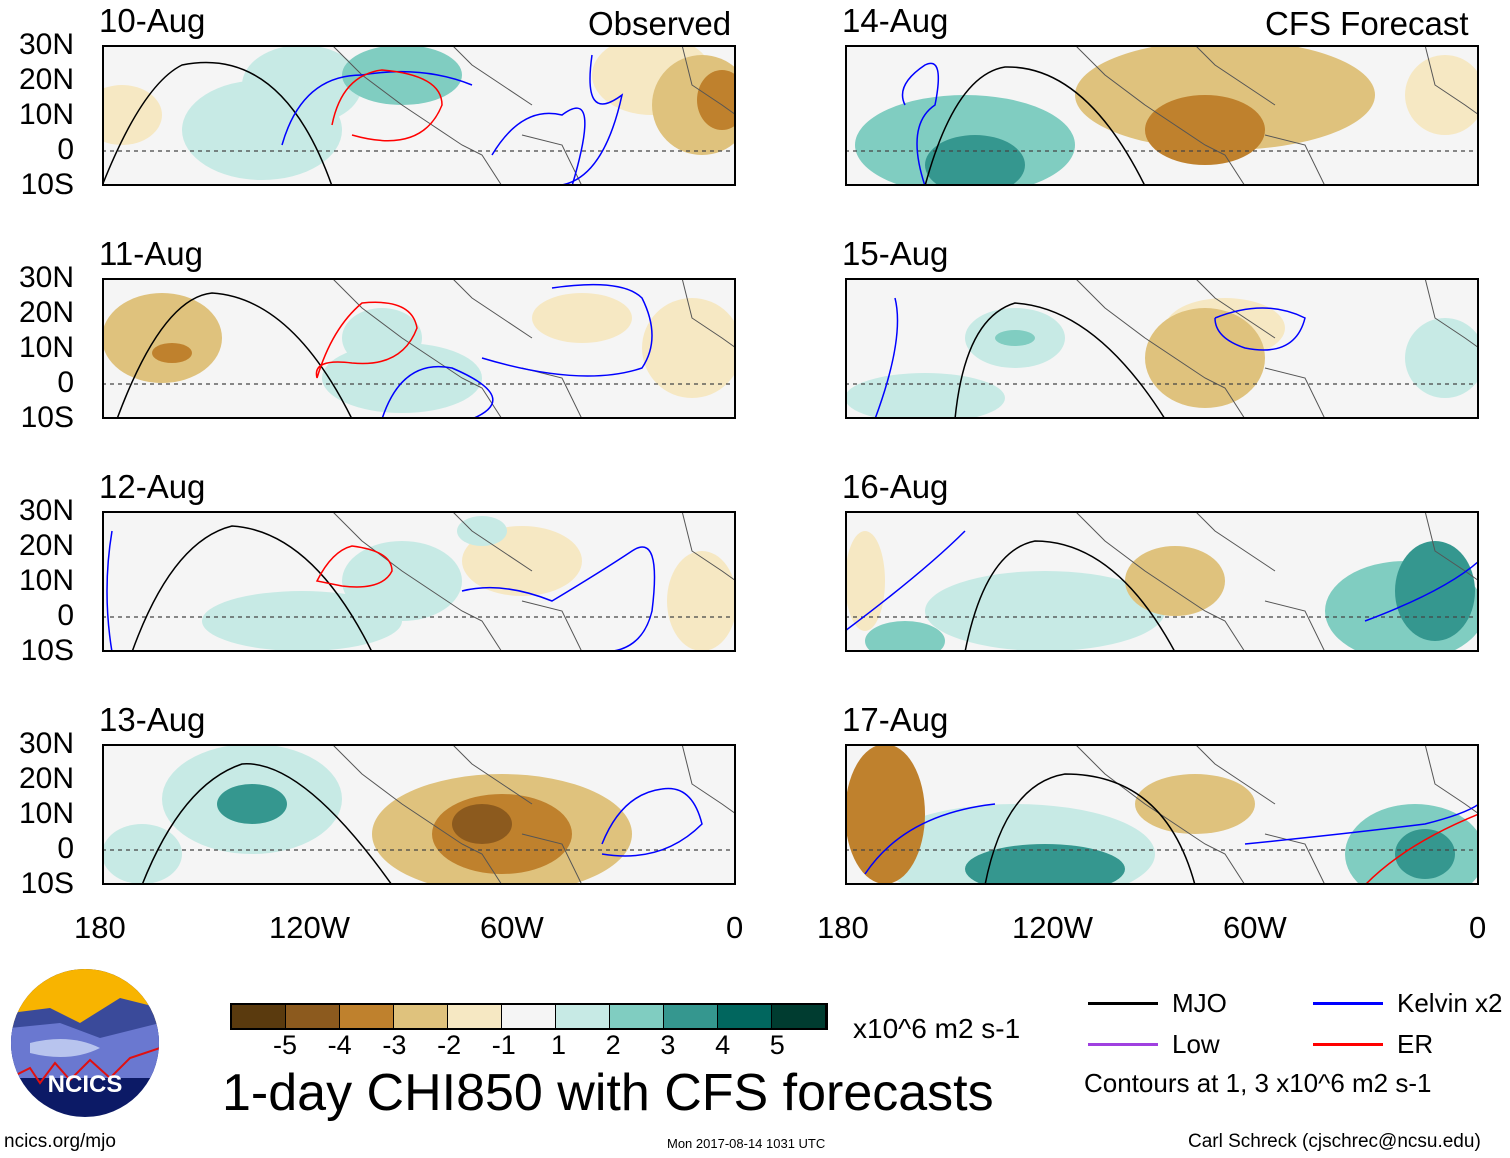  I want to click on map-panel-17-Aug, so click(1162, 814).